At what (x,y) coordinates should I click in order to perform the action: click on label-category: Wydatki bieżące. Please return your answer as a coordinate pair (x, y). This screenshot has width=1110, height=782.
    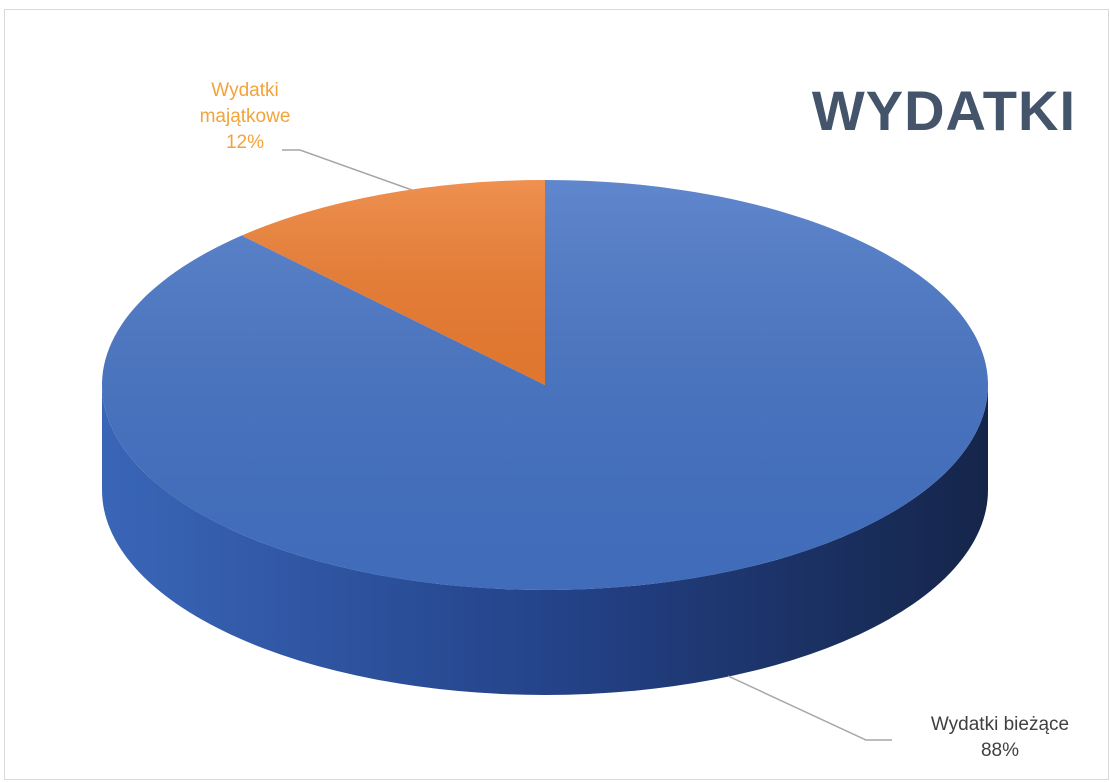
    Looking at the image, I should click on (1000, 724).